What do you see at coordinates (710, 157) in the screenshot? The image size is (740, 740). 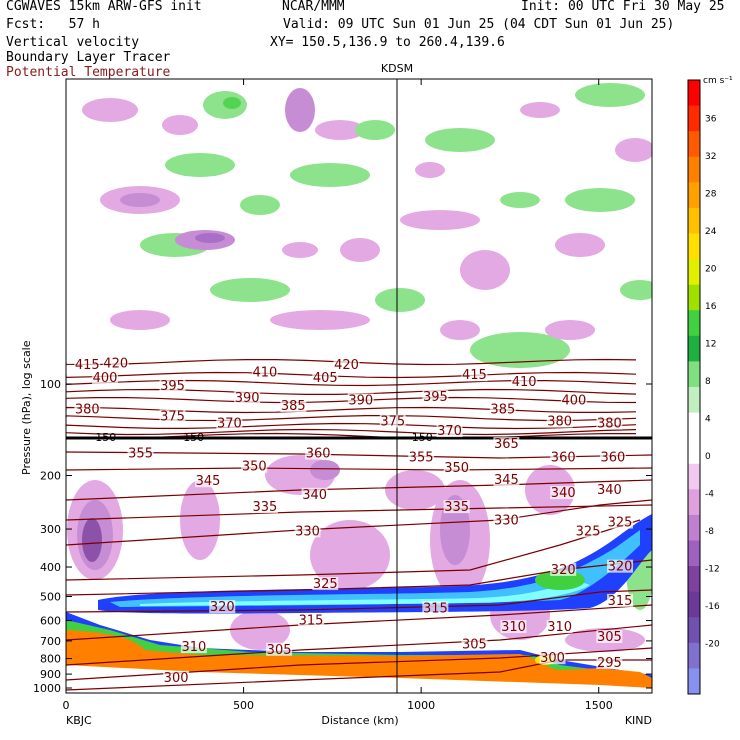 I see `colorbar-label: 32` at bounding box center [710, 157].